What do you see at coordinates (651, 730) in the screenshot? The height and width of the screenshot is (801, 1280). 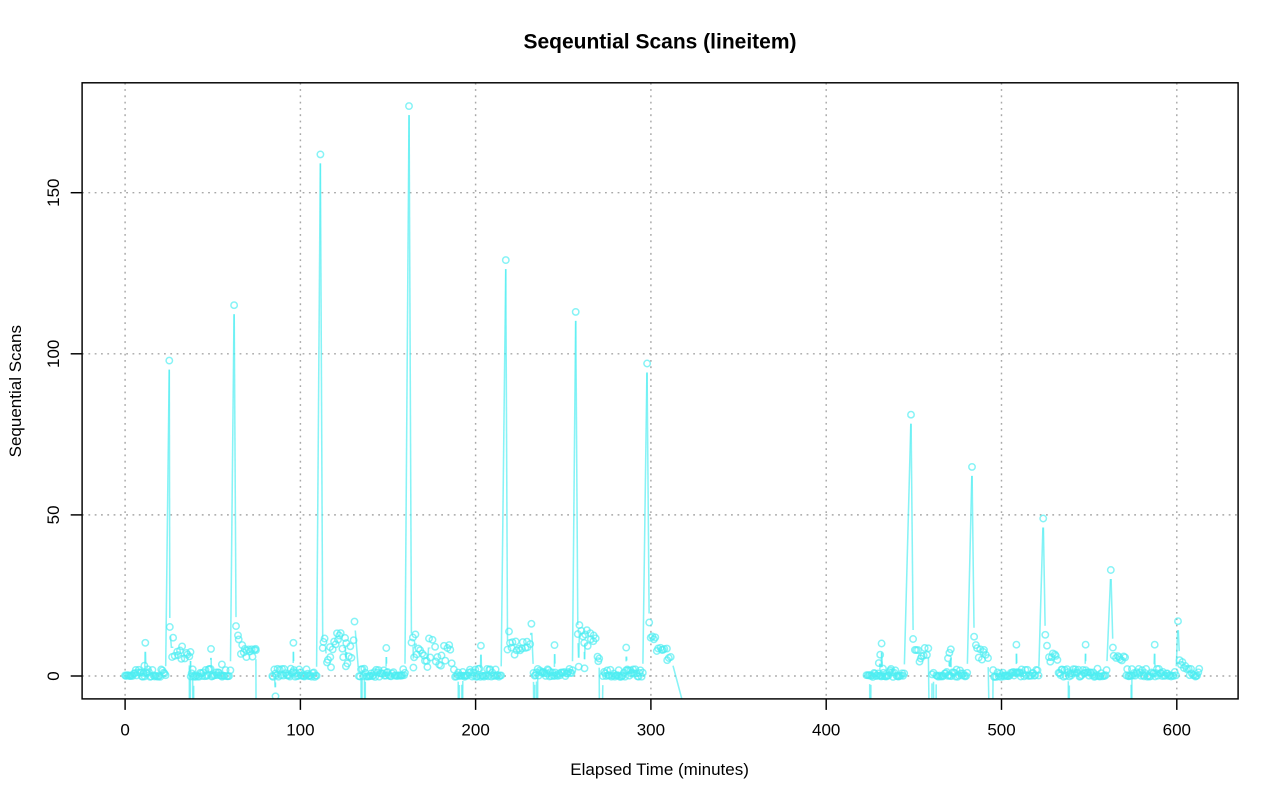 I see `svg-text: 300` at bounding box center [651, 730].